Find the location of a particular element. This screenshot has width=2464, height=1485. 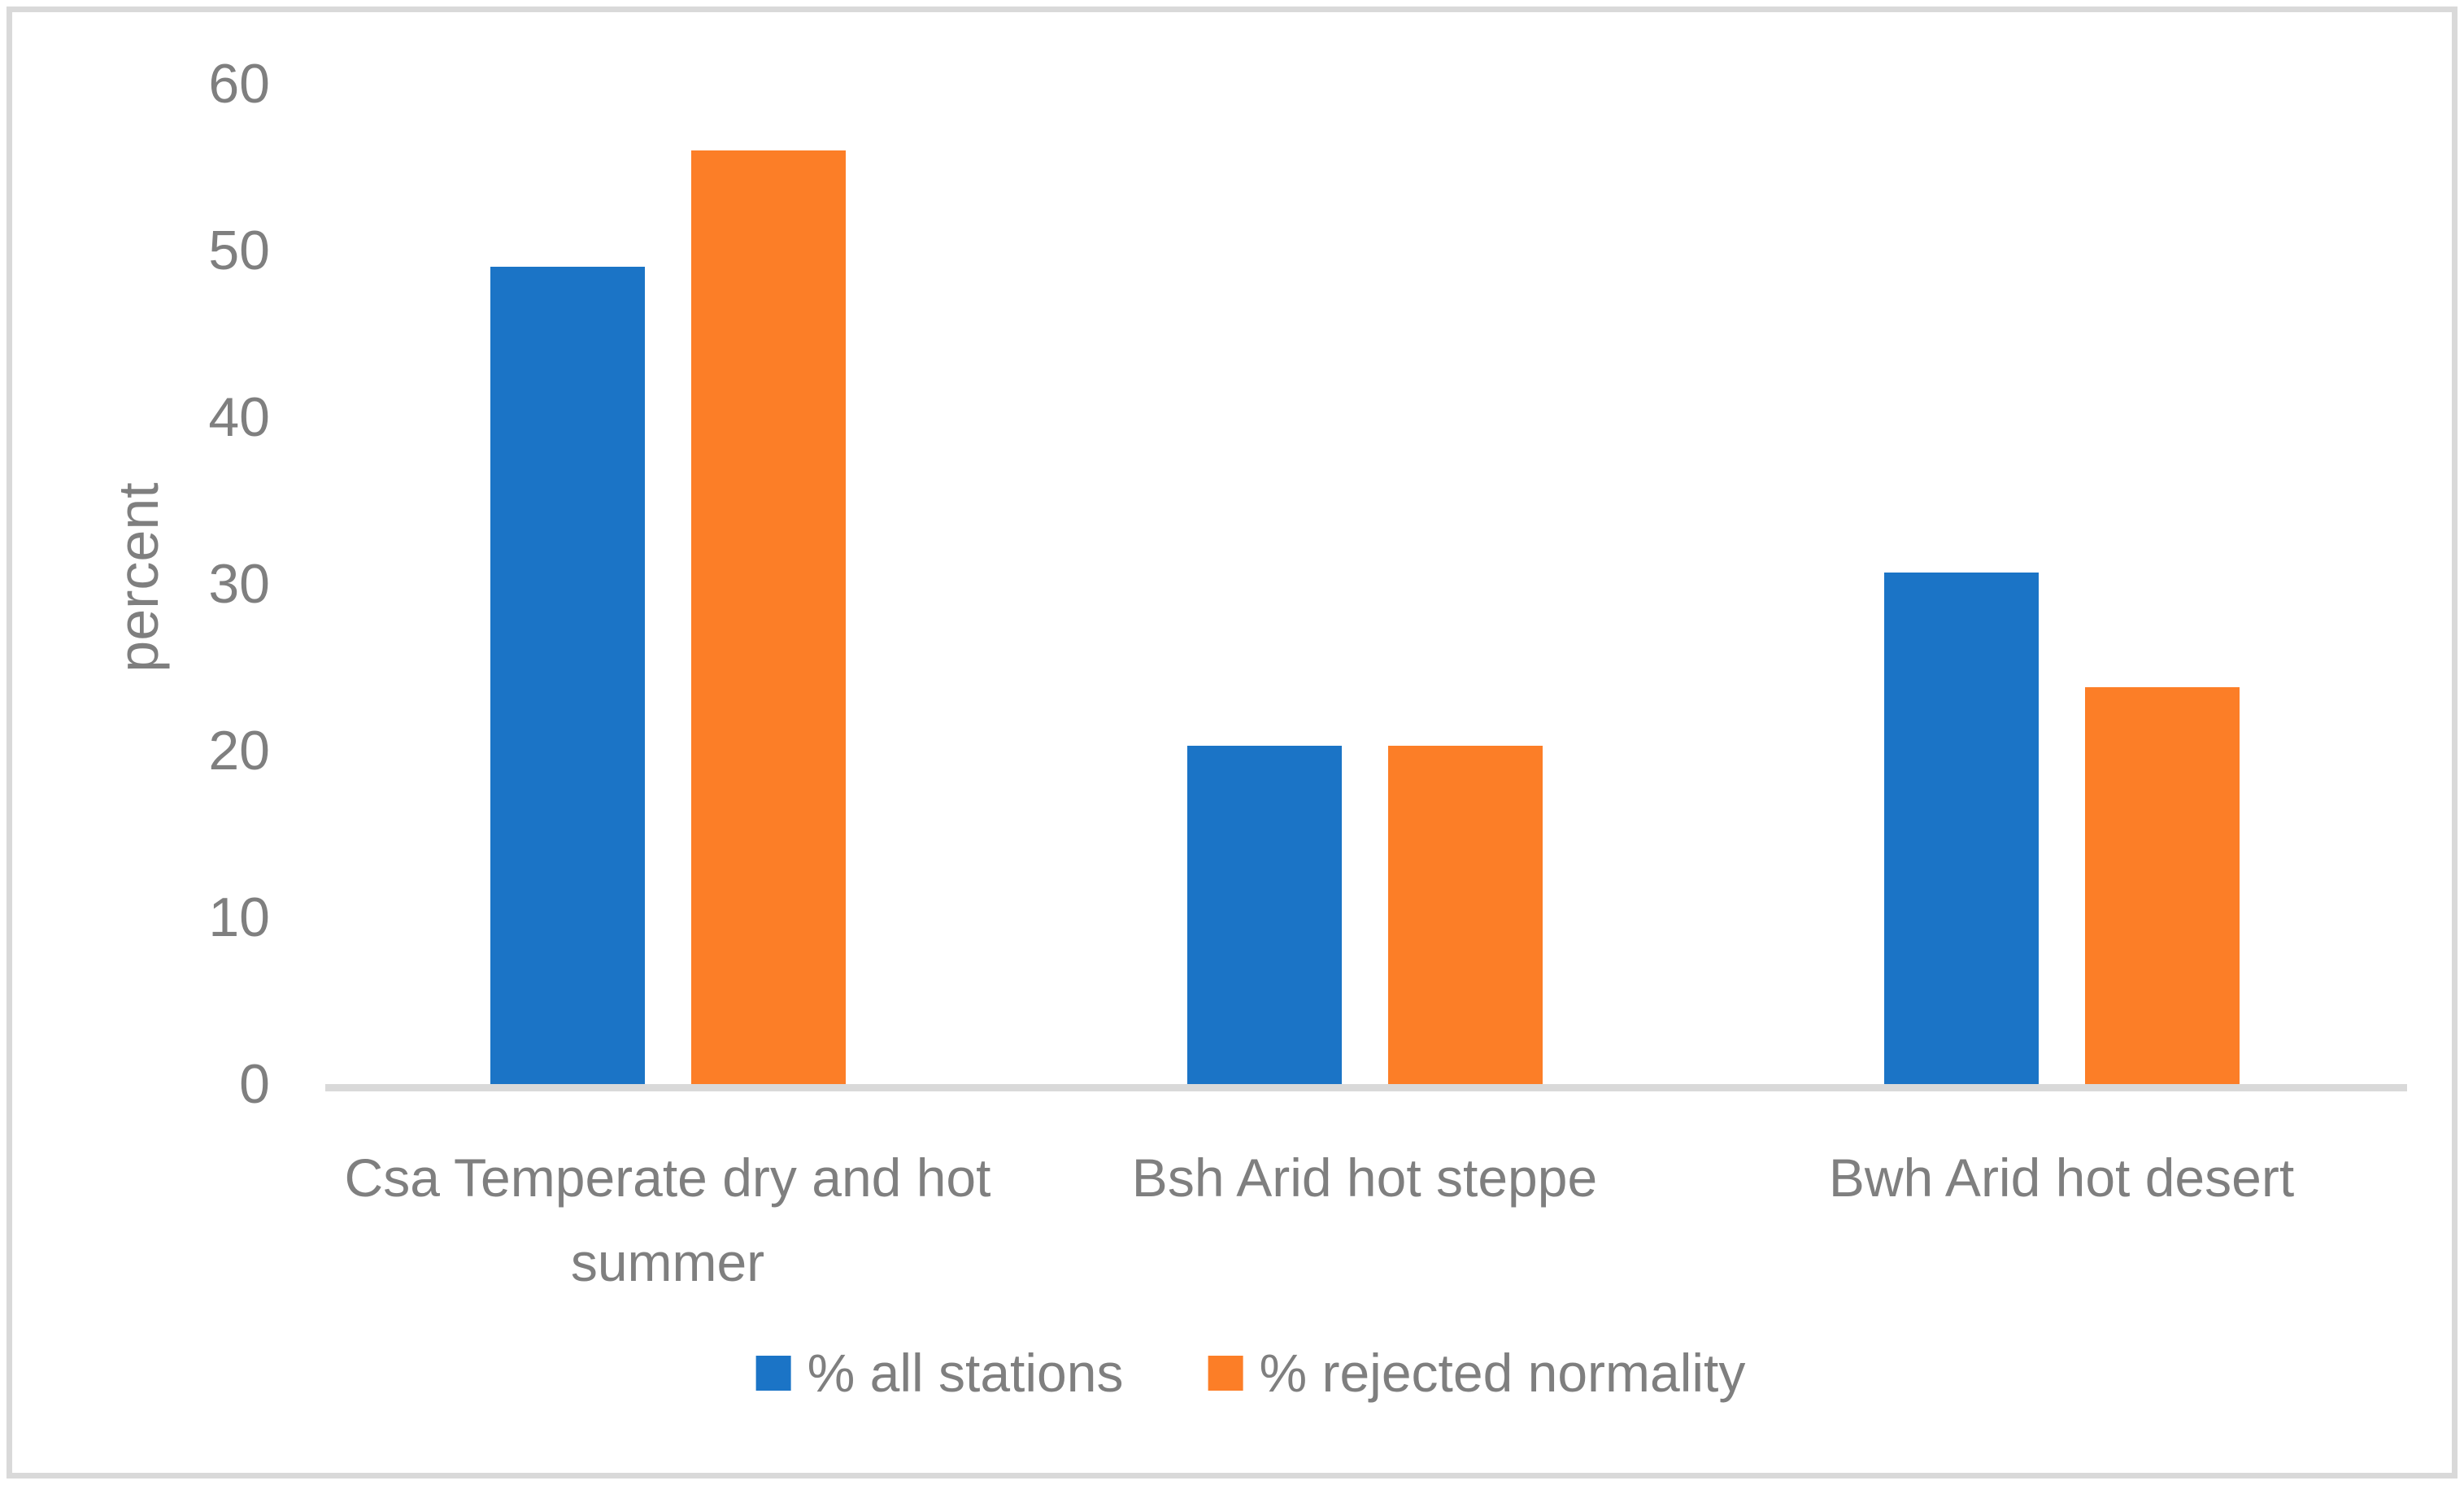

legend: % all stations % rejected normality is located at coordinates (1250, 1373).